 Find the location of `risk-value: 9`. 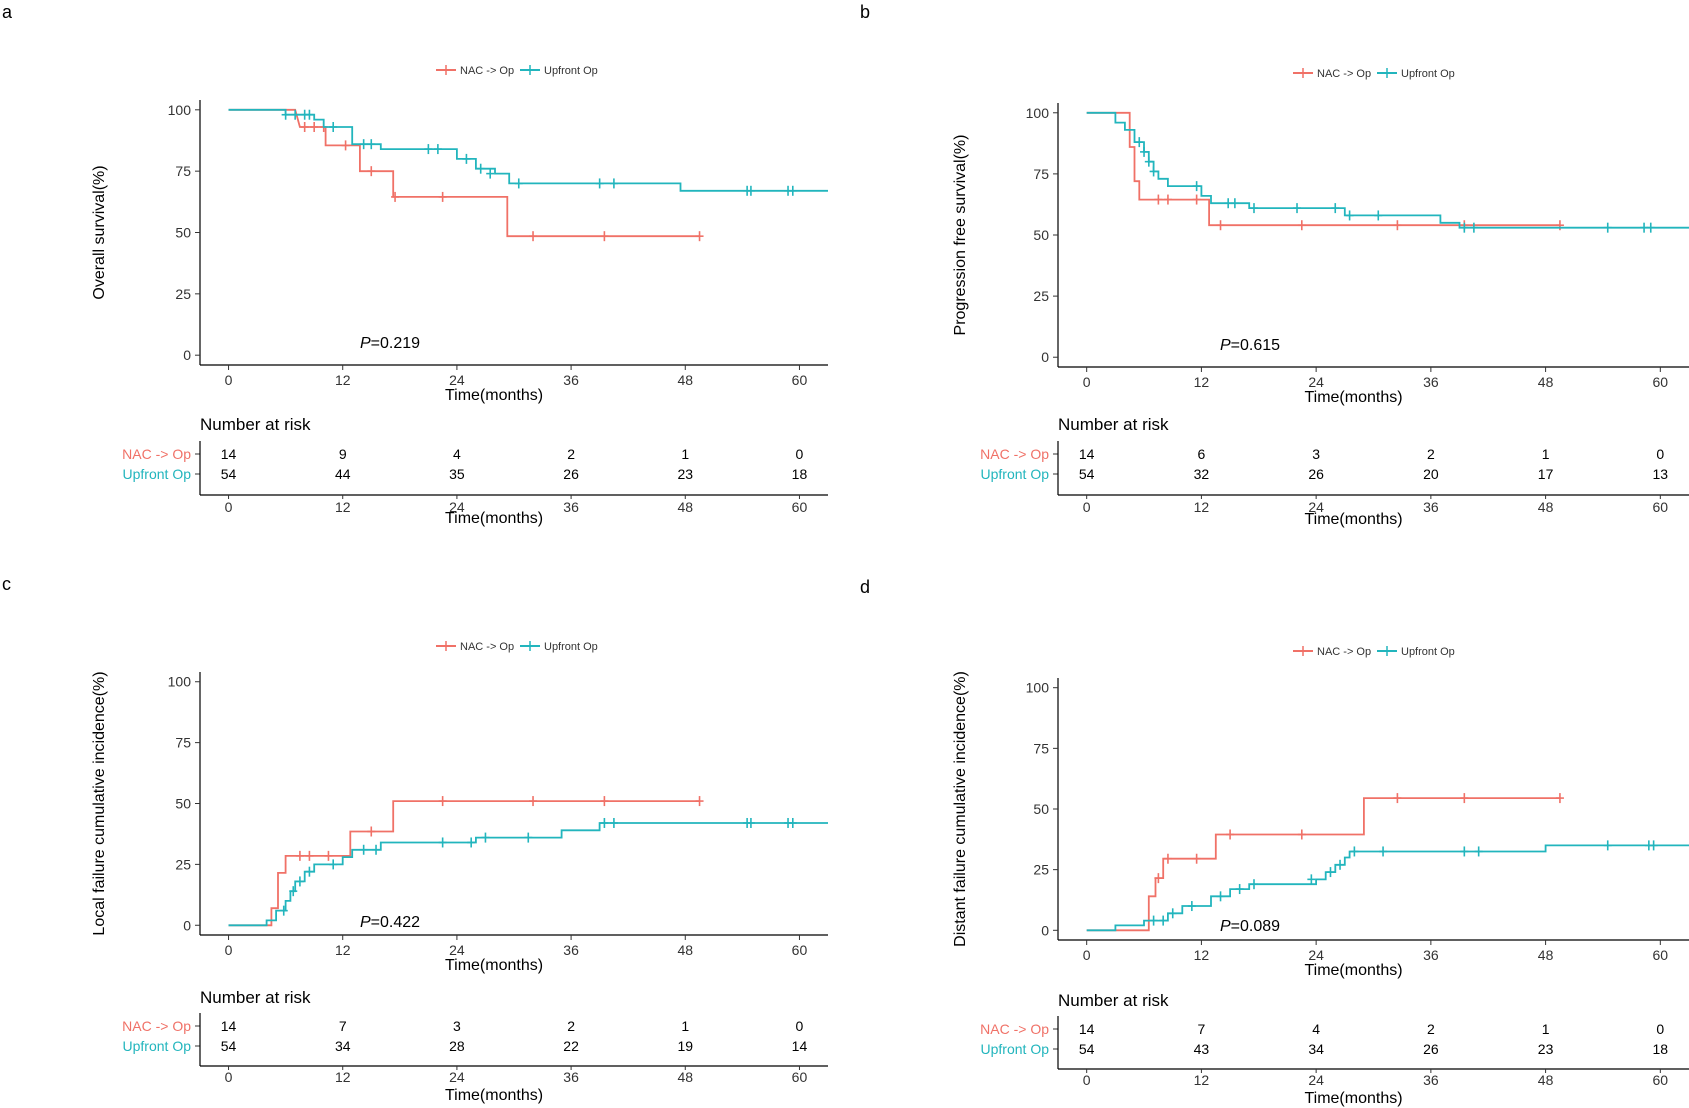

risk-value: 9 is located at coordinates (343, 454).